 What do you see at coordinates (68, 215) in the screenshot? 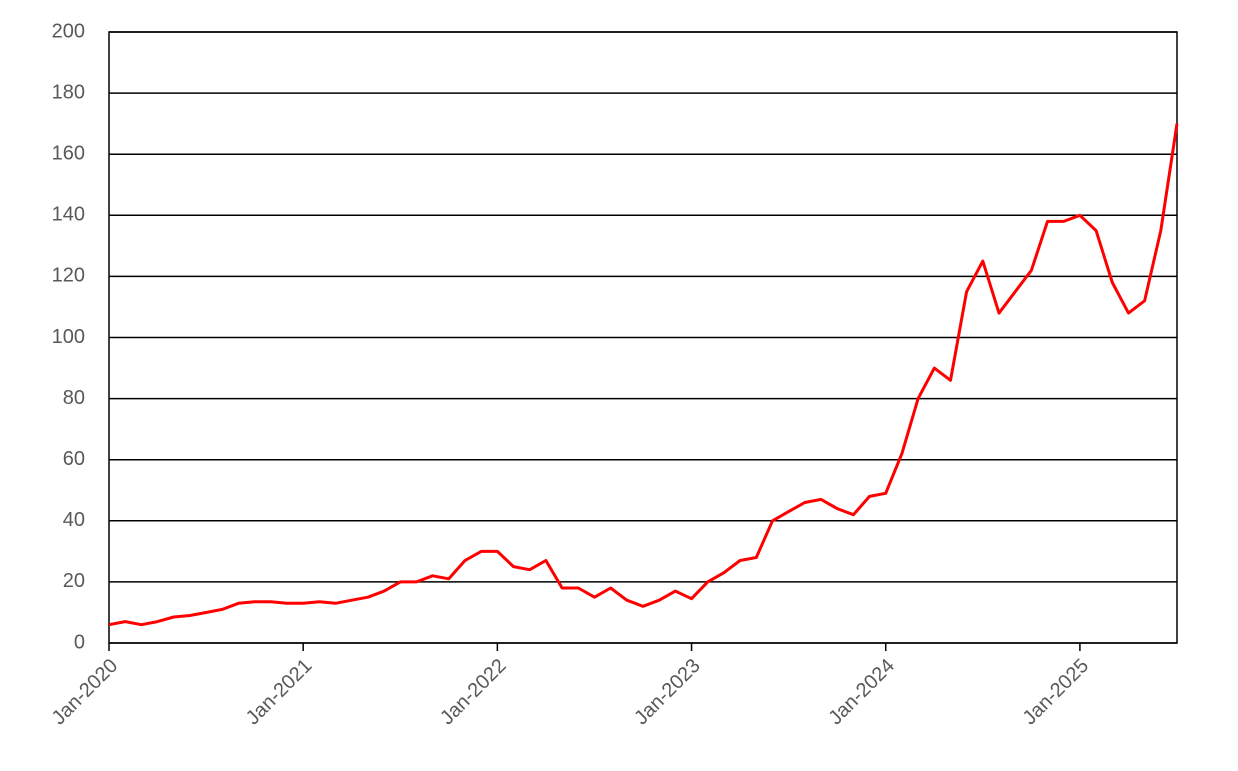
I see `y-tick-label: 140` at bounding box center [68, 215].